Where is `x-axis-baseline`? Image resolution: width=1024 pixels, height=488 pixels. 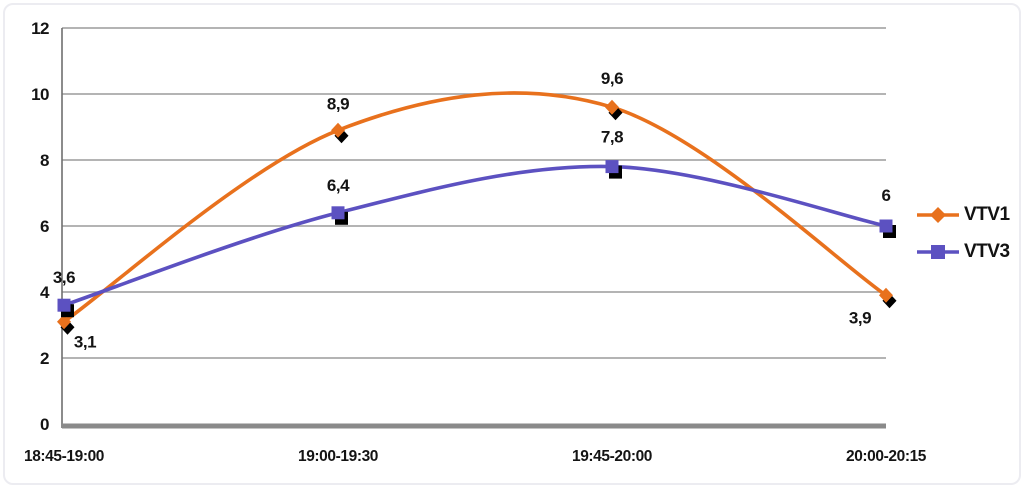
x-axis-baseline is located at coordinates (474, 426).